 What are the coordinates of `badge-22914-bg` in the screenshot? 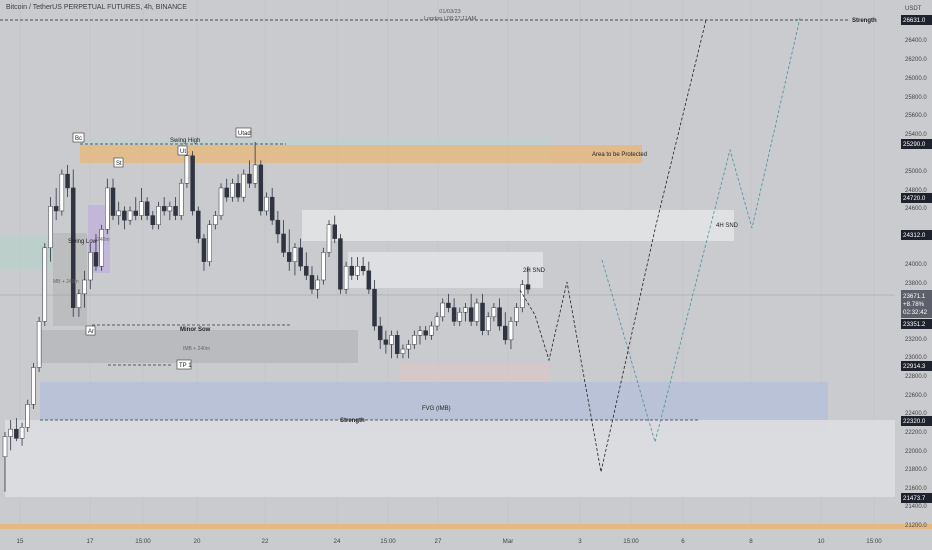 It's located at (916, 366).